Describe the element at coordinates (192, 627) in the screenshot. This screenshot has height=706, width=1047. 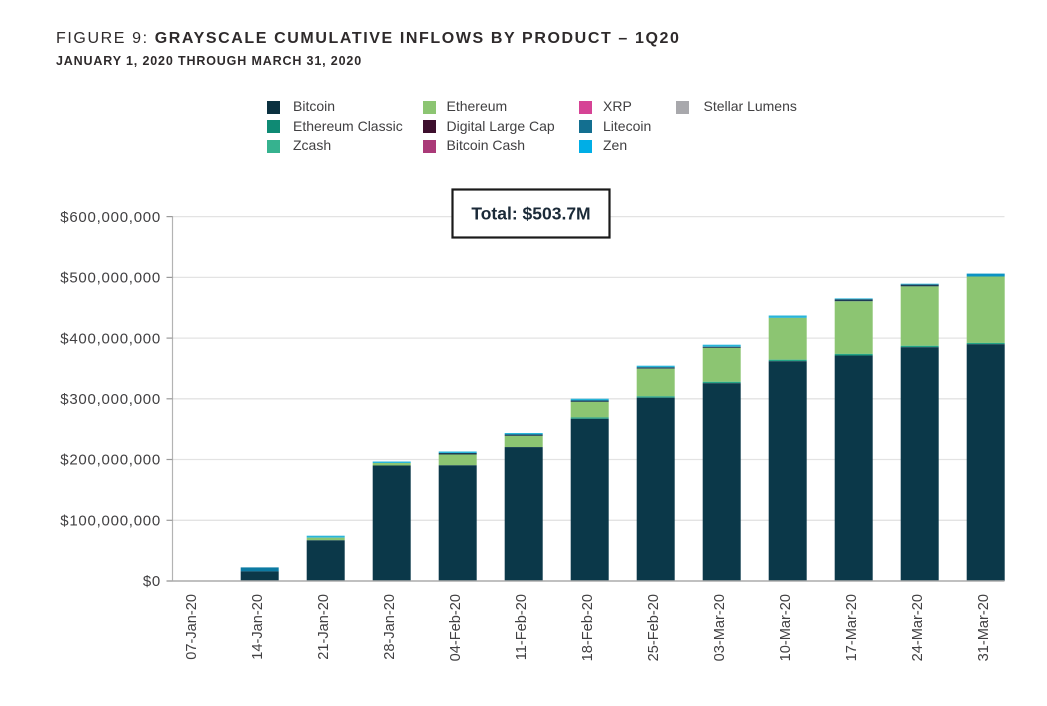
I see `svg-text: 07-Jan-20` at that location.